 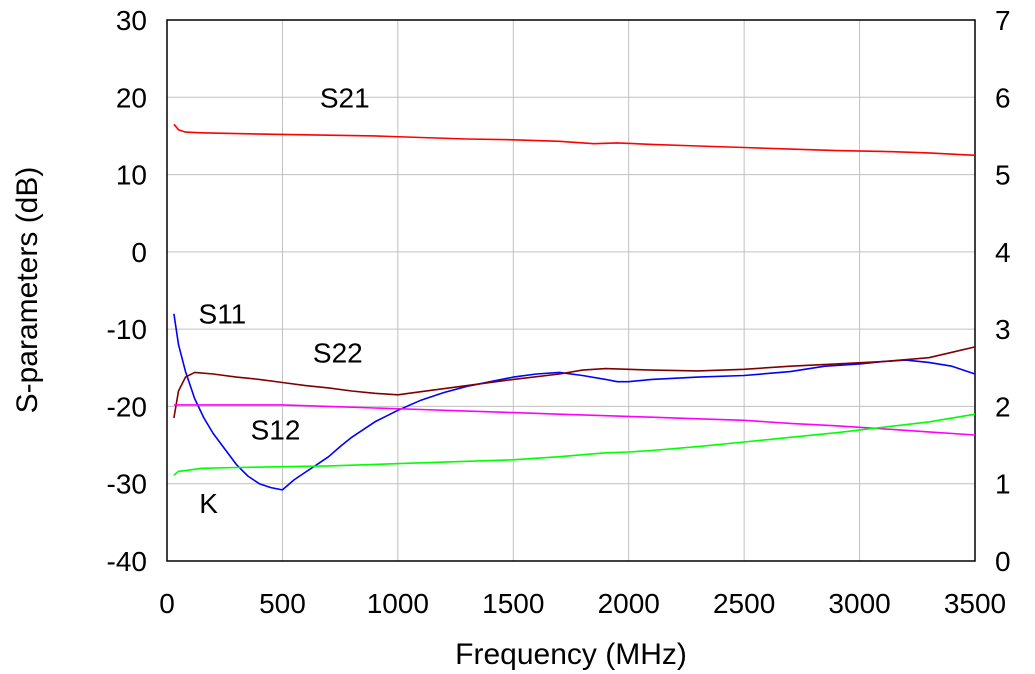 What do you see at coordinates (208, 503) in the screenshot?
I see `series-label-k: K` at bounding box center [208, 503].